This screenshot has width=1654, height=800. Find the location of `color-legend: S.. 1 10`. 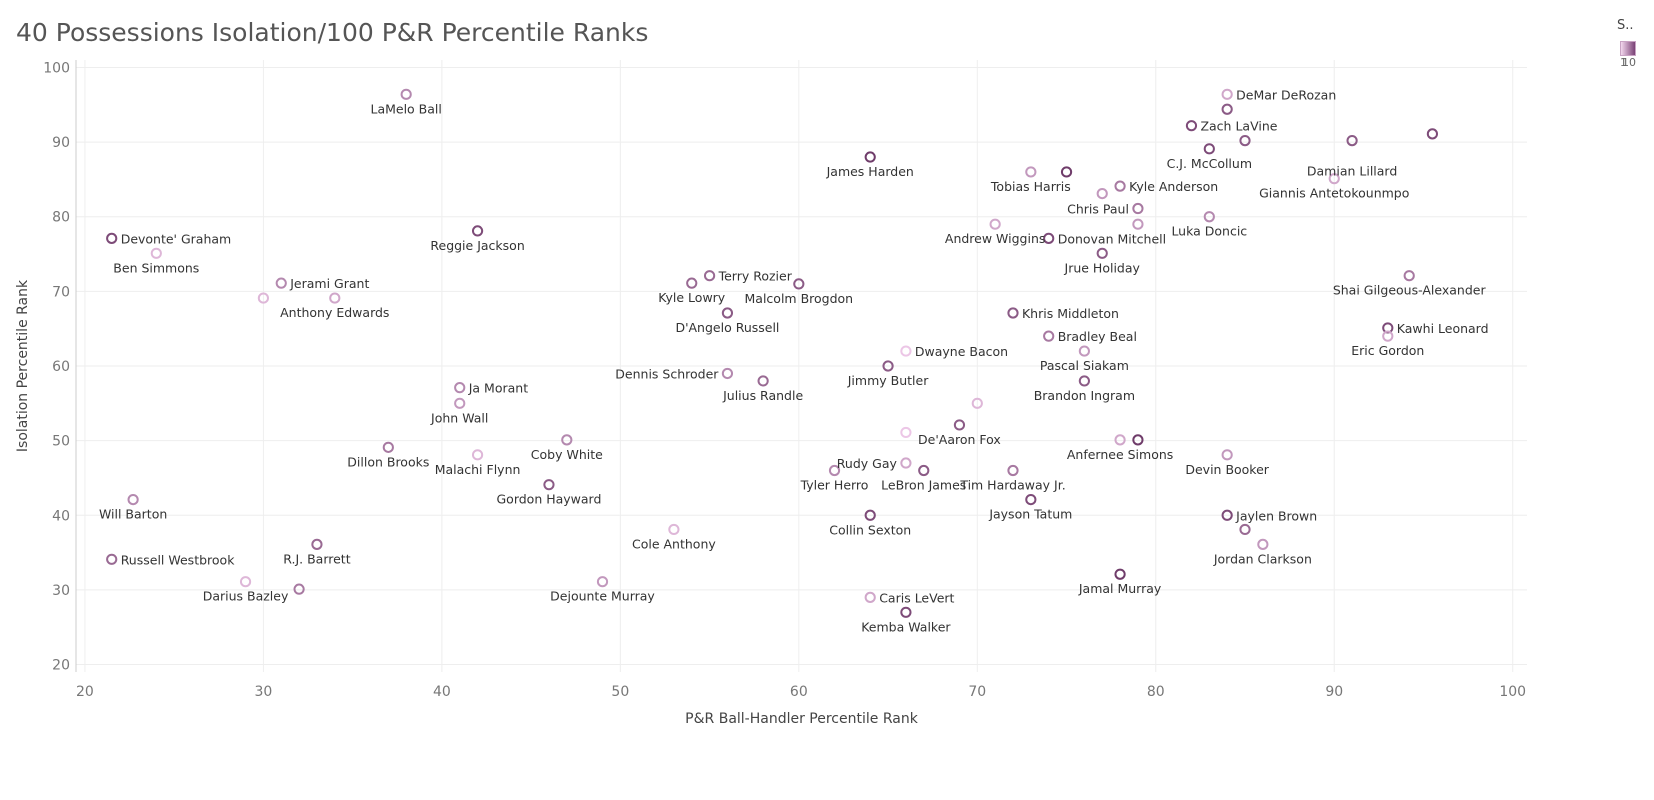

color-legend: S.. 1 10 is located at coordinates (1635, 48).